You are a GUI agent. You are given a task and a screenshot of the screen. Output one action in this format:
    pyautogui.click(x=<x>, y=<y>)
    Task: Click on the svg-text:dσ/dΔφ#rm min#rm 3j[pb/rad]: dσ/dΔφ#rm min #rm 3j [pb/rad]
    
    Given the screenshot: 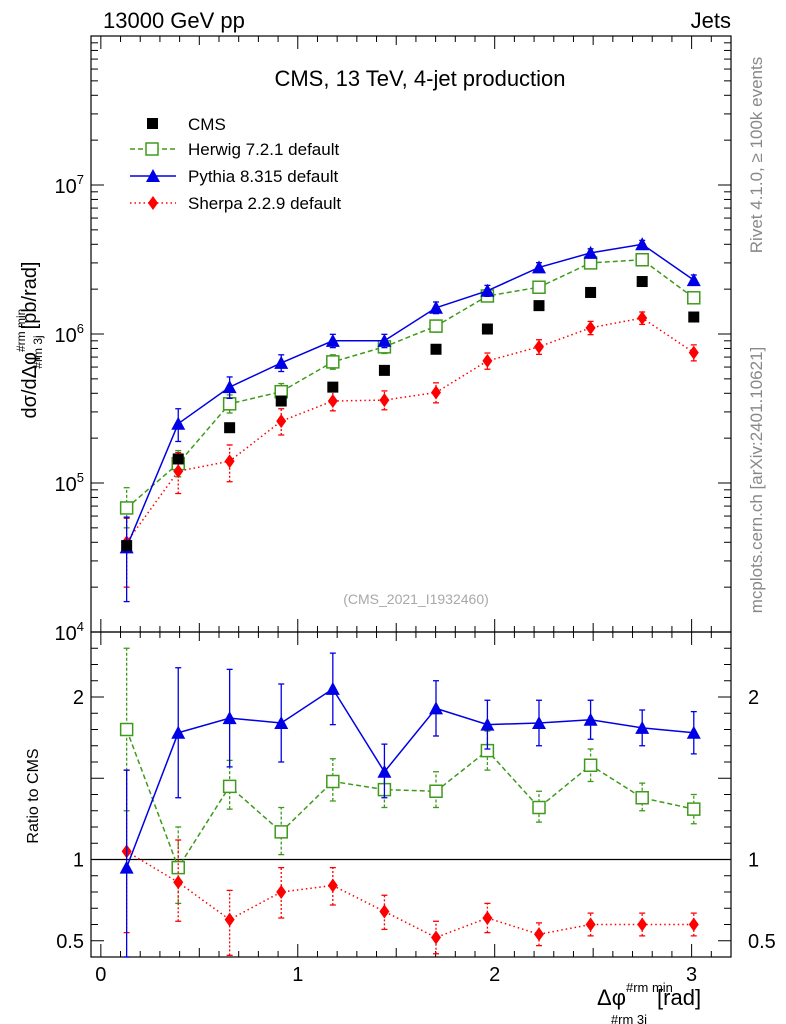 What is the action you would take?
    pyautogui.click(x=29, y=340)
    